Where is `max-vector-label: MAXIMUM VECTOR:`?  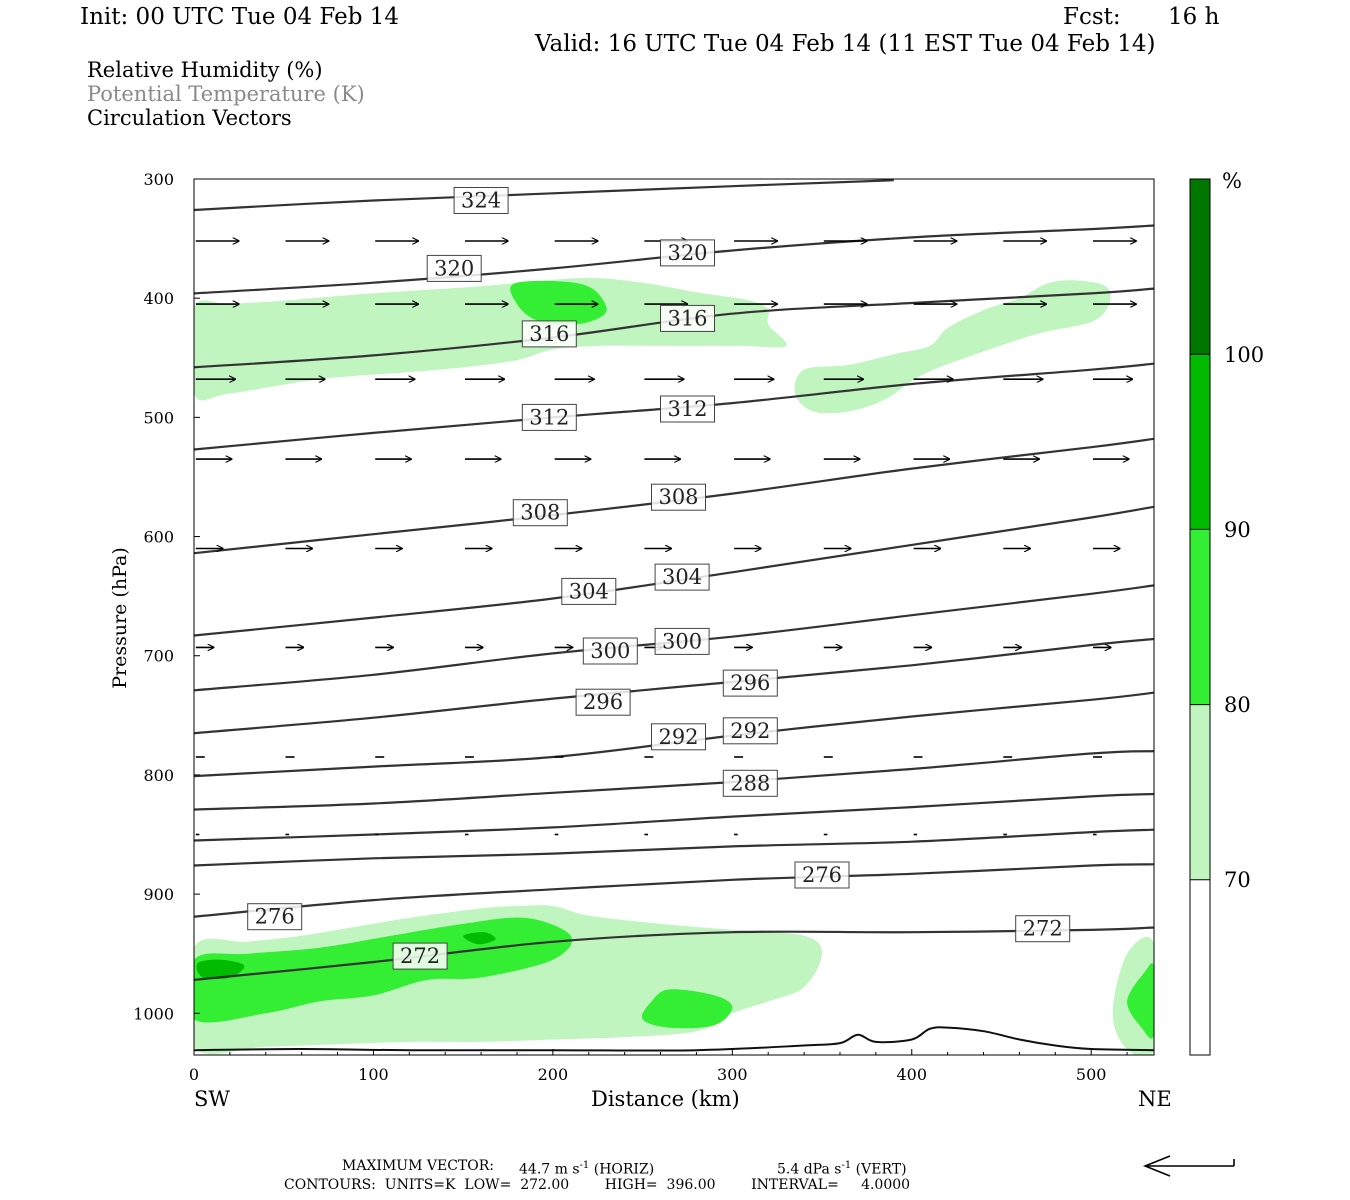
max-vector-label: MAXIMUM VECTOR: is located at coordinates (418, 1166).